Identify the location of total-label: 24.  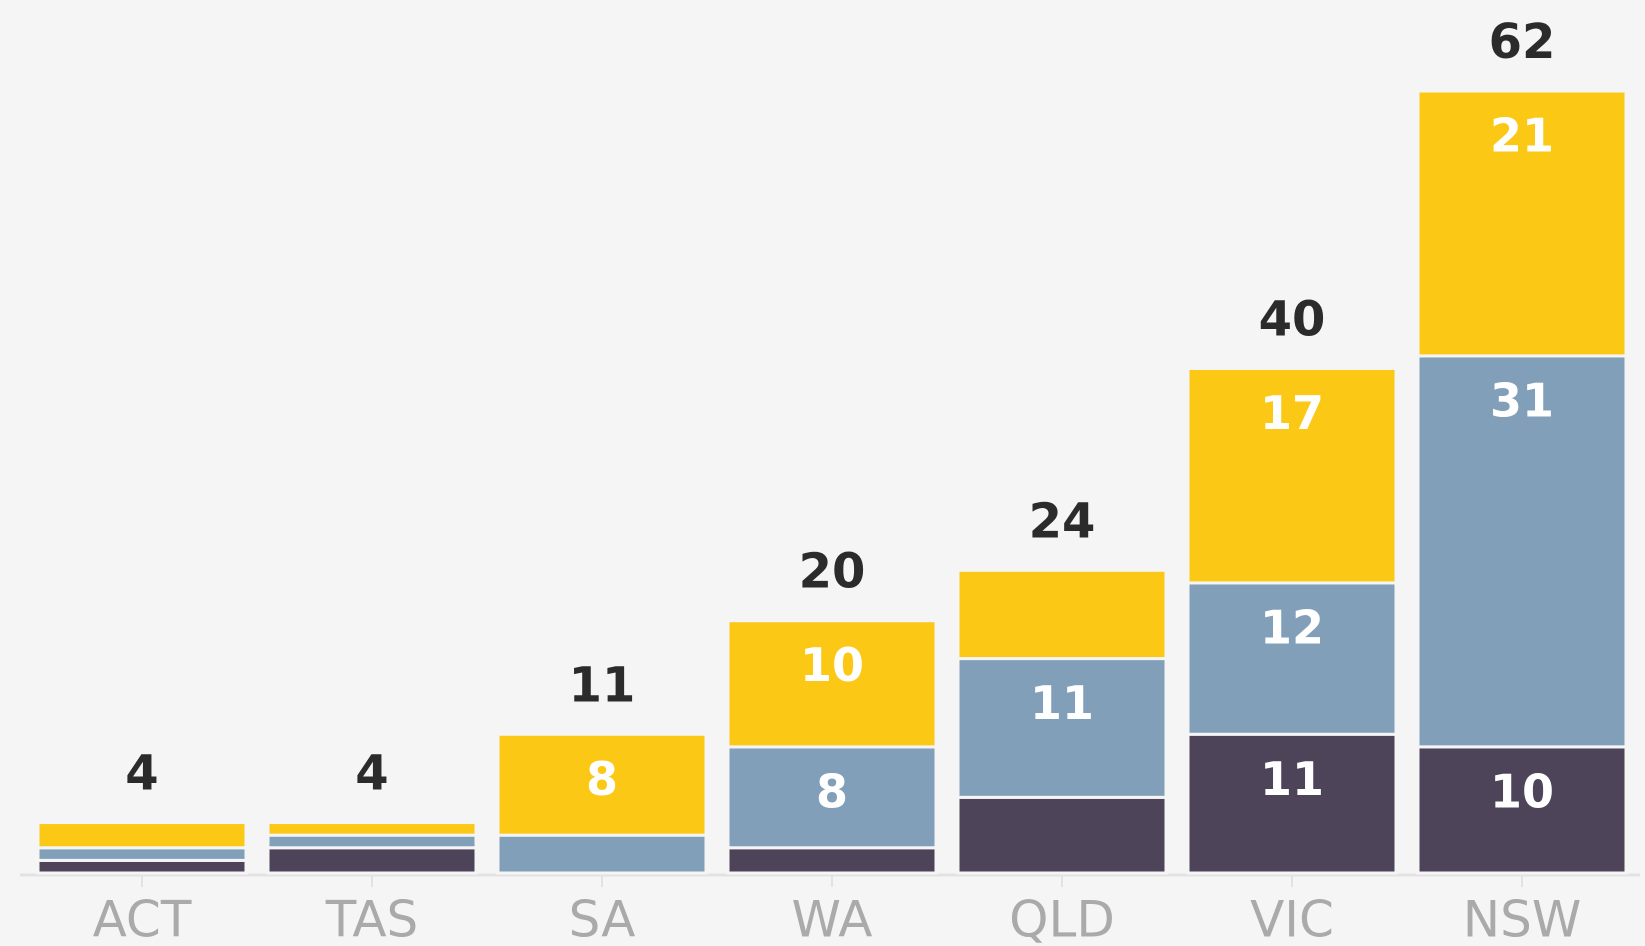
(1062, 521).